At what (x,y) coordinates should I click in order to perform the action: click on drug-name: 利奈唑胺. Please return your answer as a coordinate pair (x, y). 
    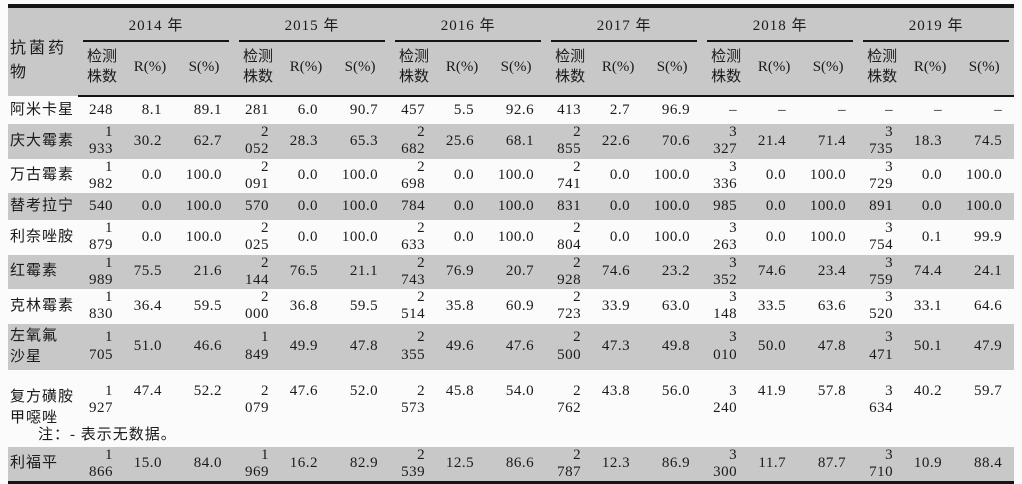
    Looking at the image, I should click on (43, 237).